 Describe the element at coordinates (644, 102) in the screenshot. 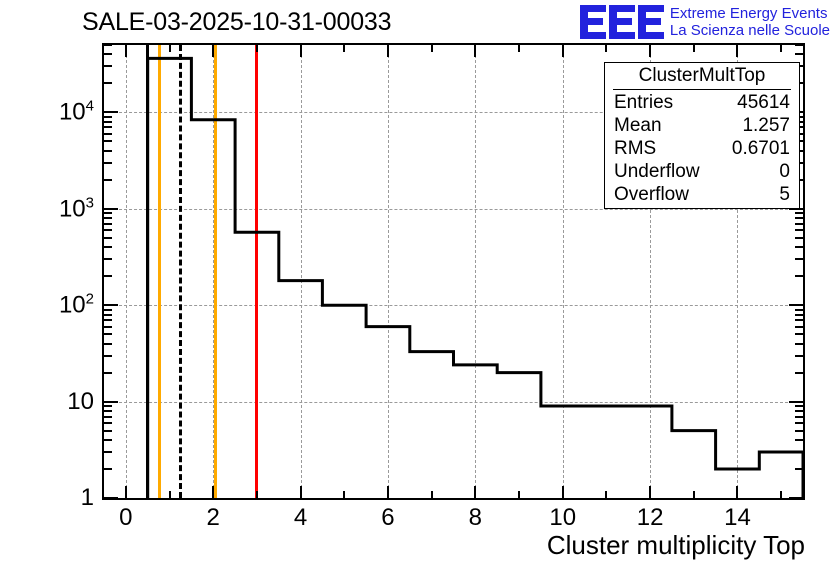

I see `stats-label: Entries` at that location.